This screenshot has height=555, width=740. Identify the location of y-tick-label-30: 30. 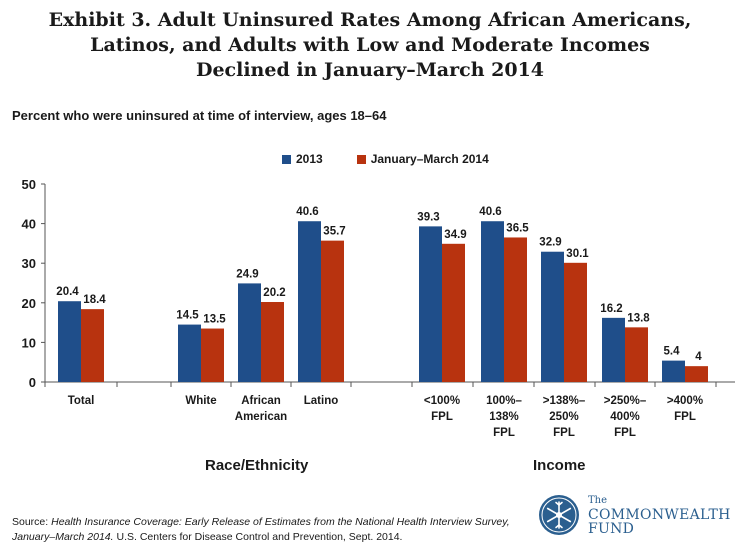
(29, 263).